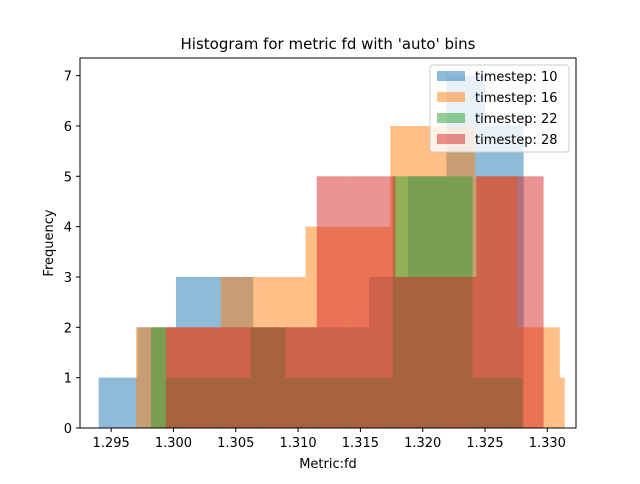 This screenshot has width=640, height=484. What do you see at coordinates (484, 443) in the screenshot?
I see `x-tick-label: 1.325` at bounding box center [484, 443].